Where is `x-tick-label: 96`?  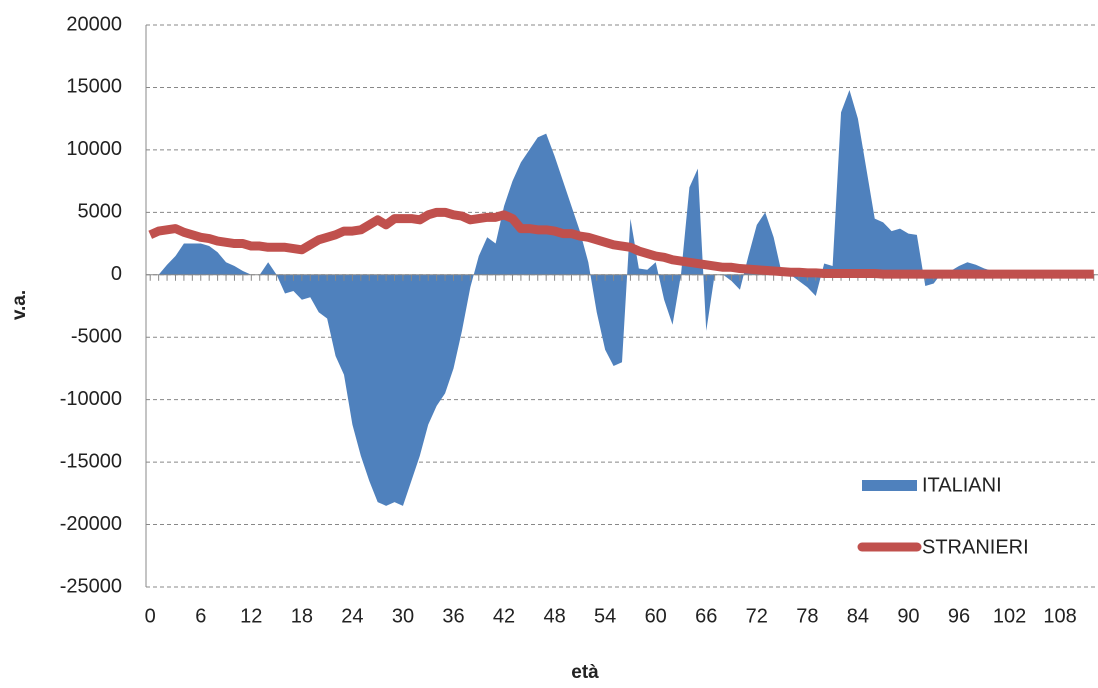 x-tick-label: 96 is located at coordinates (959, 616).